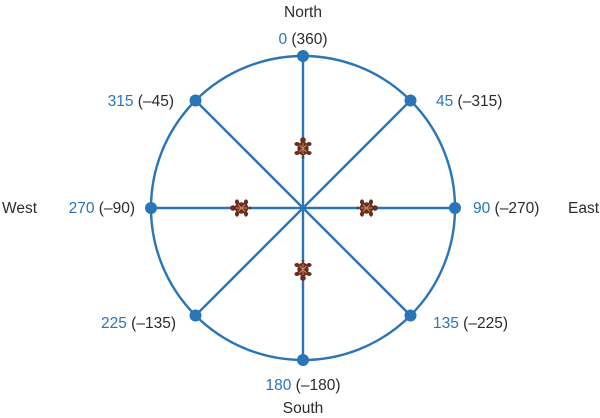  What do you see at coordinates (367, 208) in the screenshot?
I see `turtle-east-icon` at bounding box center [367, 208].